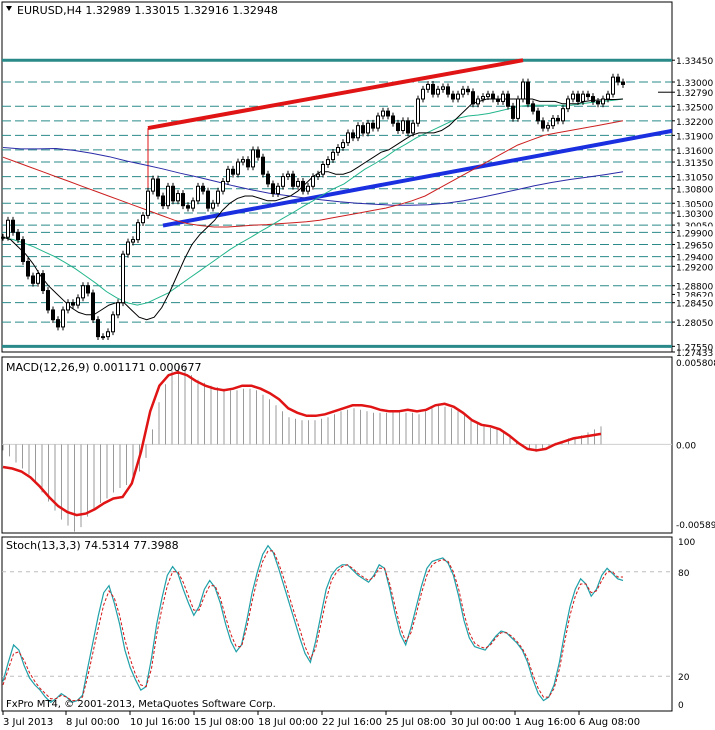 The image size is (715, 730). I want to click on time-axis-label: 8 Jul 00:00, so click(93, 722).